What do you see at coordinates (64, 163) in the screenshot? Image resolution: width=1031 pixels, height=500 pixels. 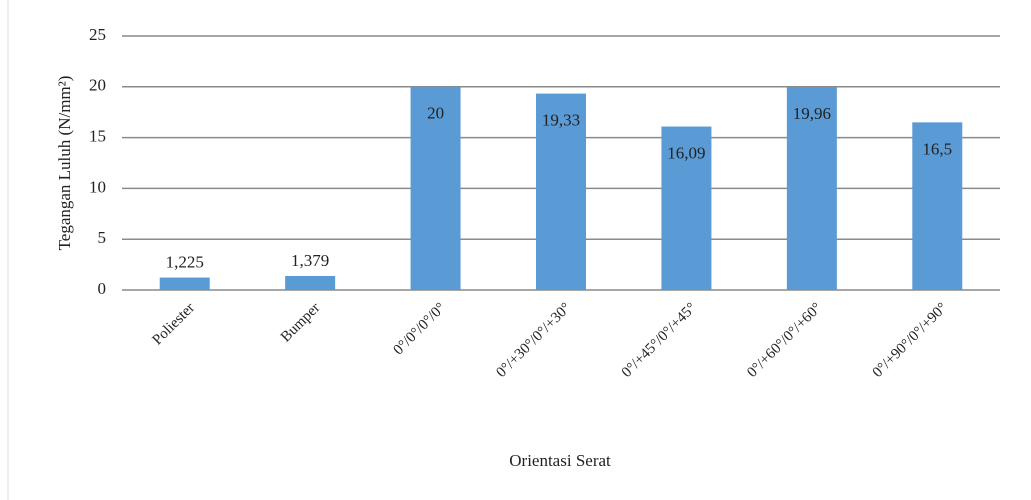 I see `y-axis-label: Tegangan Luluh (N/mm²)` at bounding box center [64, 163].